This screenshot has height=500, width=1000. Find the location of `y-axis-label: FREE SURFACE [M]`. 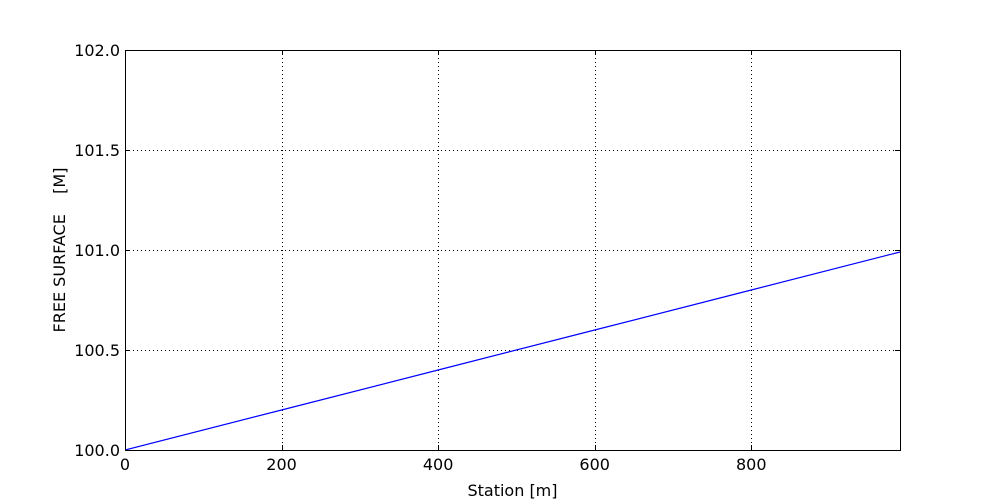

y-axis-label: FREE SURFACE [M] is located at coordinates (59, 250).